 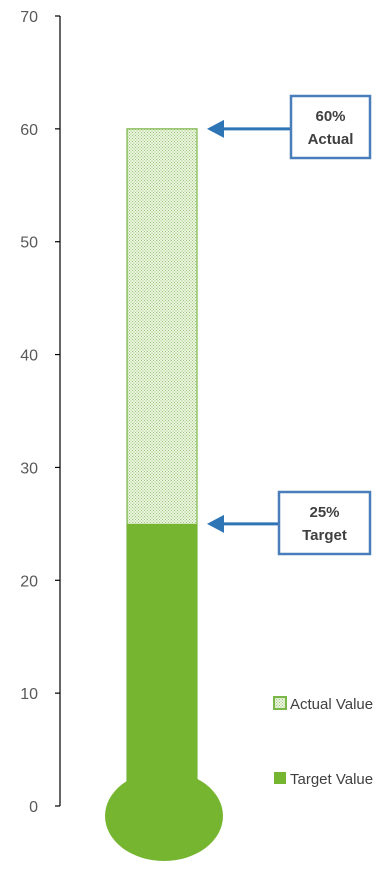 What do you see at coordinates (29, 581) in the screenshot?
I see `y-tick-label: 20` at bounding box center [29, 581].